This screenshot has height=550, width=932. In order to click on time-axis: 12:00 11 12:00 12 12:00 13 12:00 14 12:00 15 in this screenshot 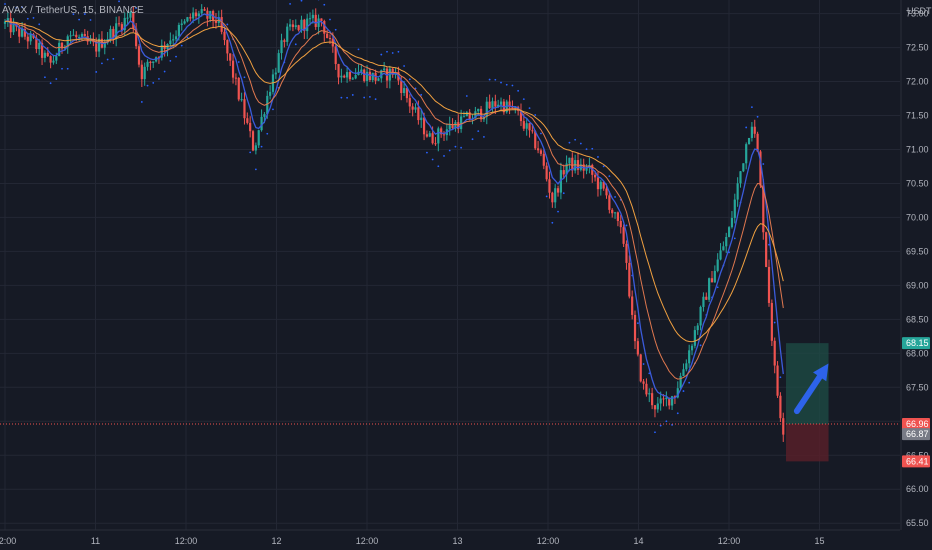, I will do `click(412, 541)`.